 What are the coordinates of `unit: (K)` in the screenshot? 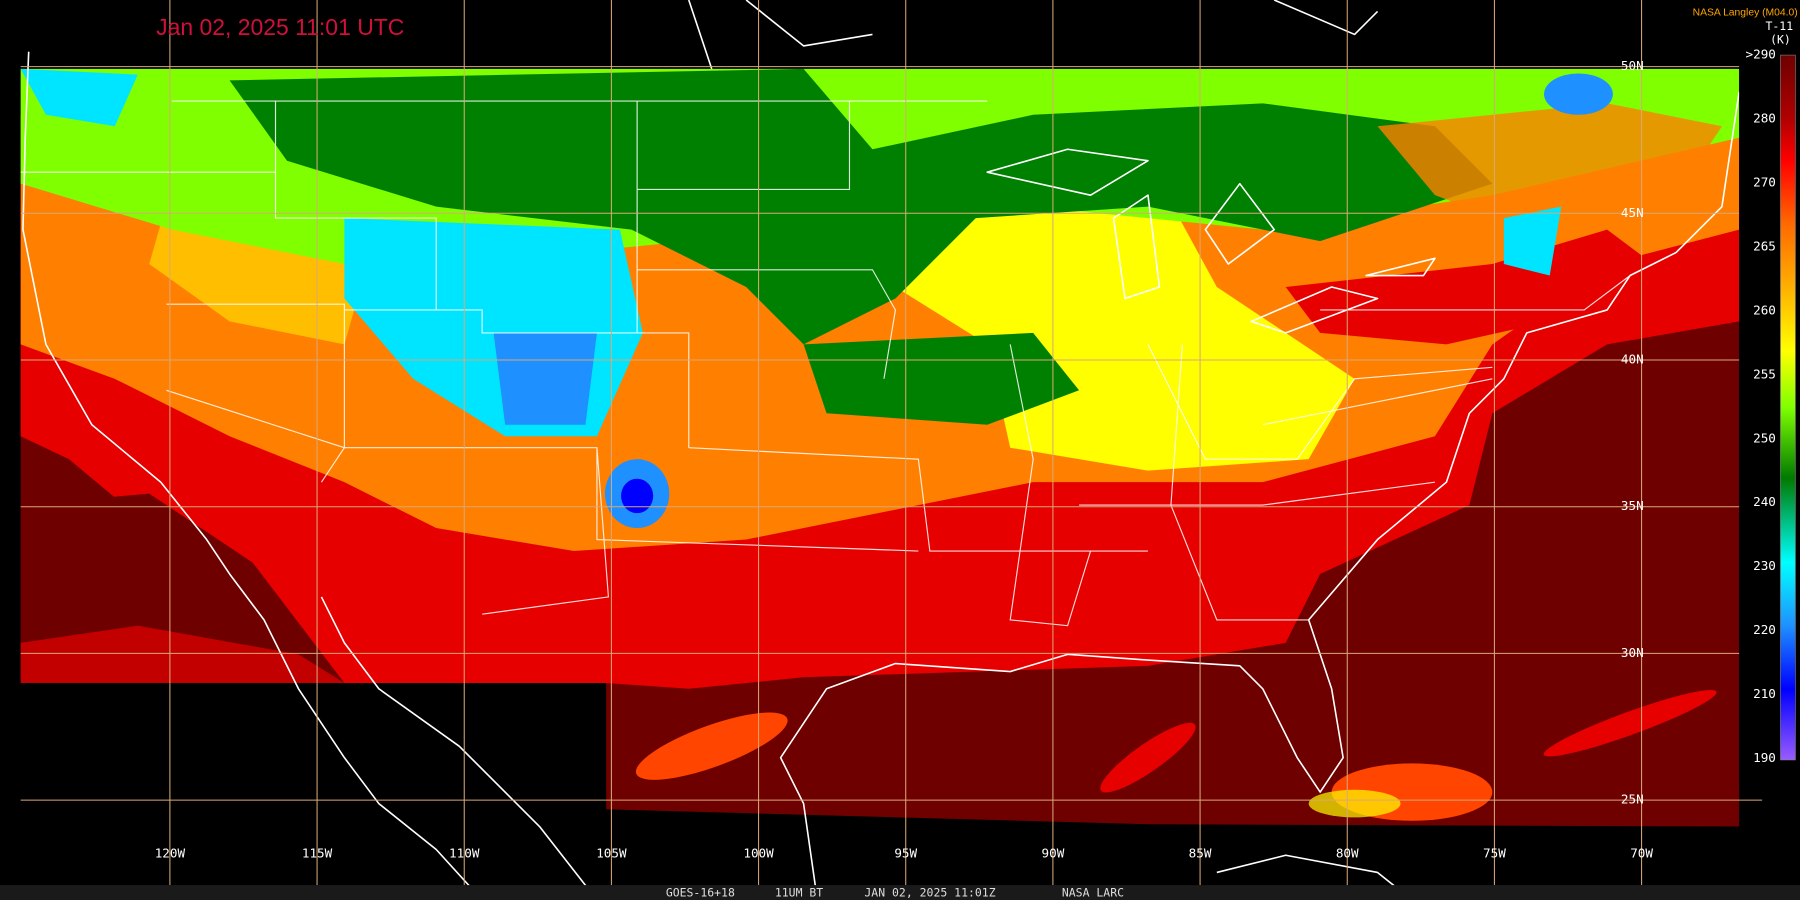 It's located at (1780, 40).